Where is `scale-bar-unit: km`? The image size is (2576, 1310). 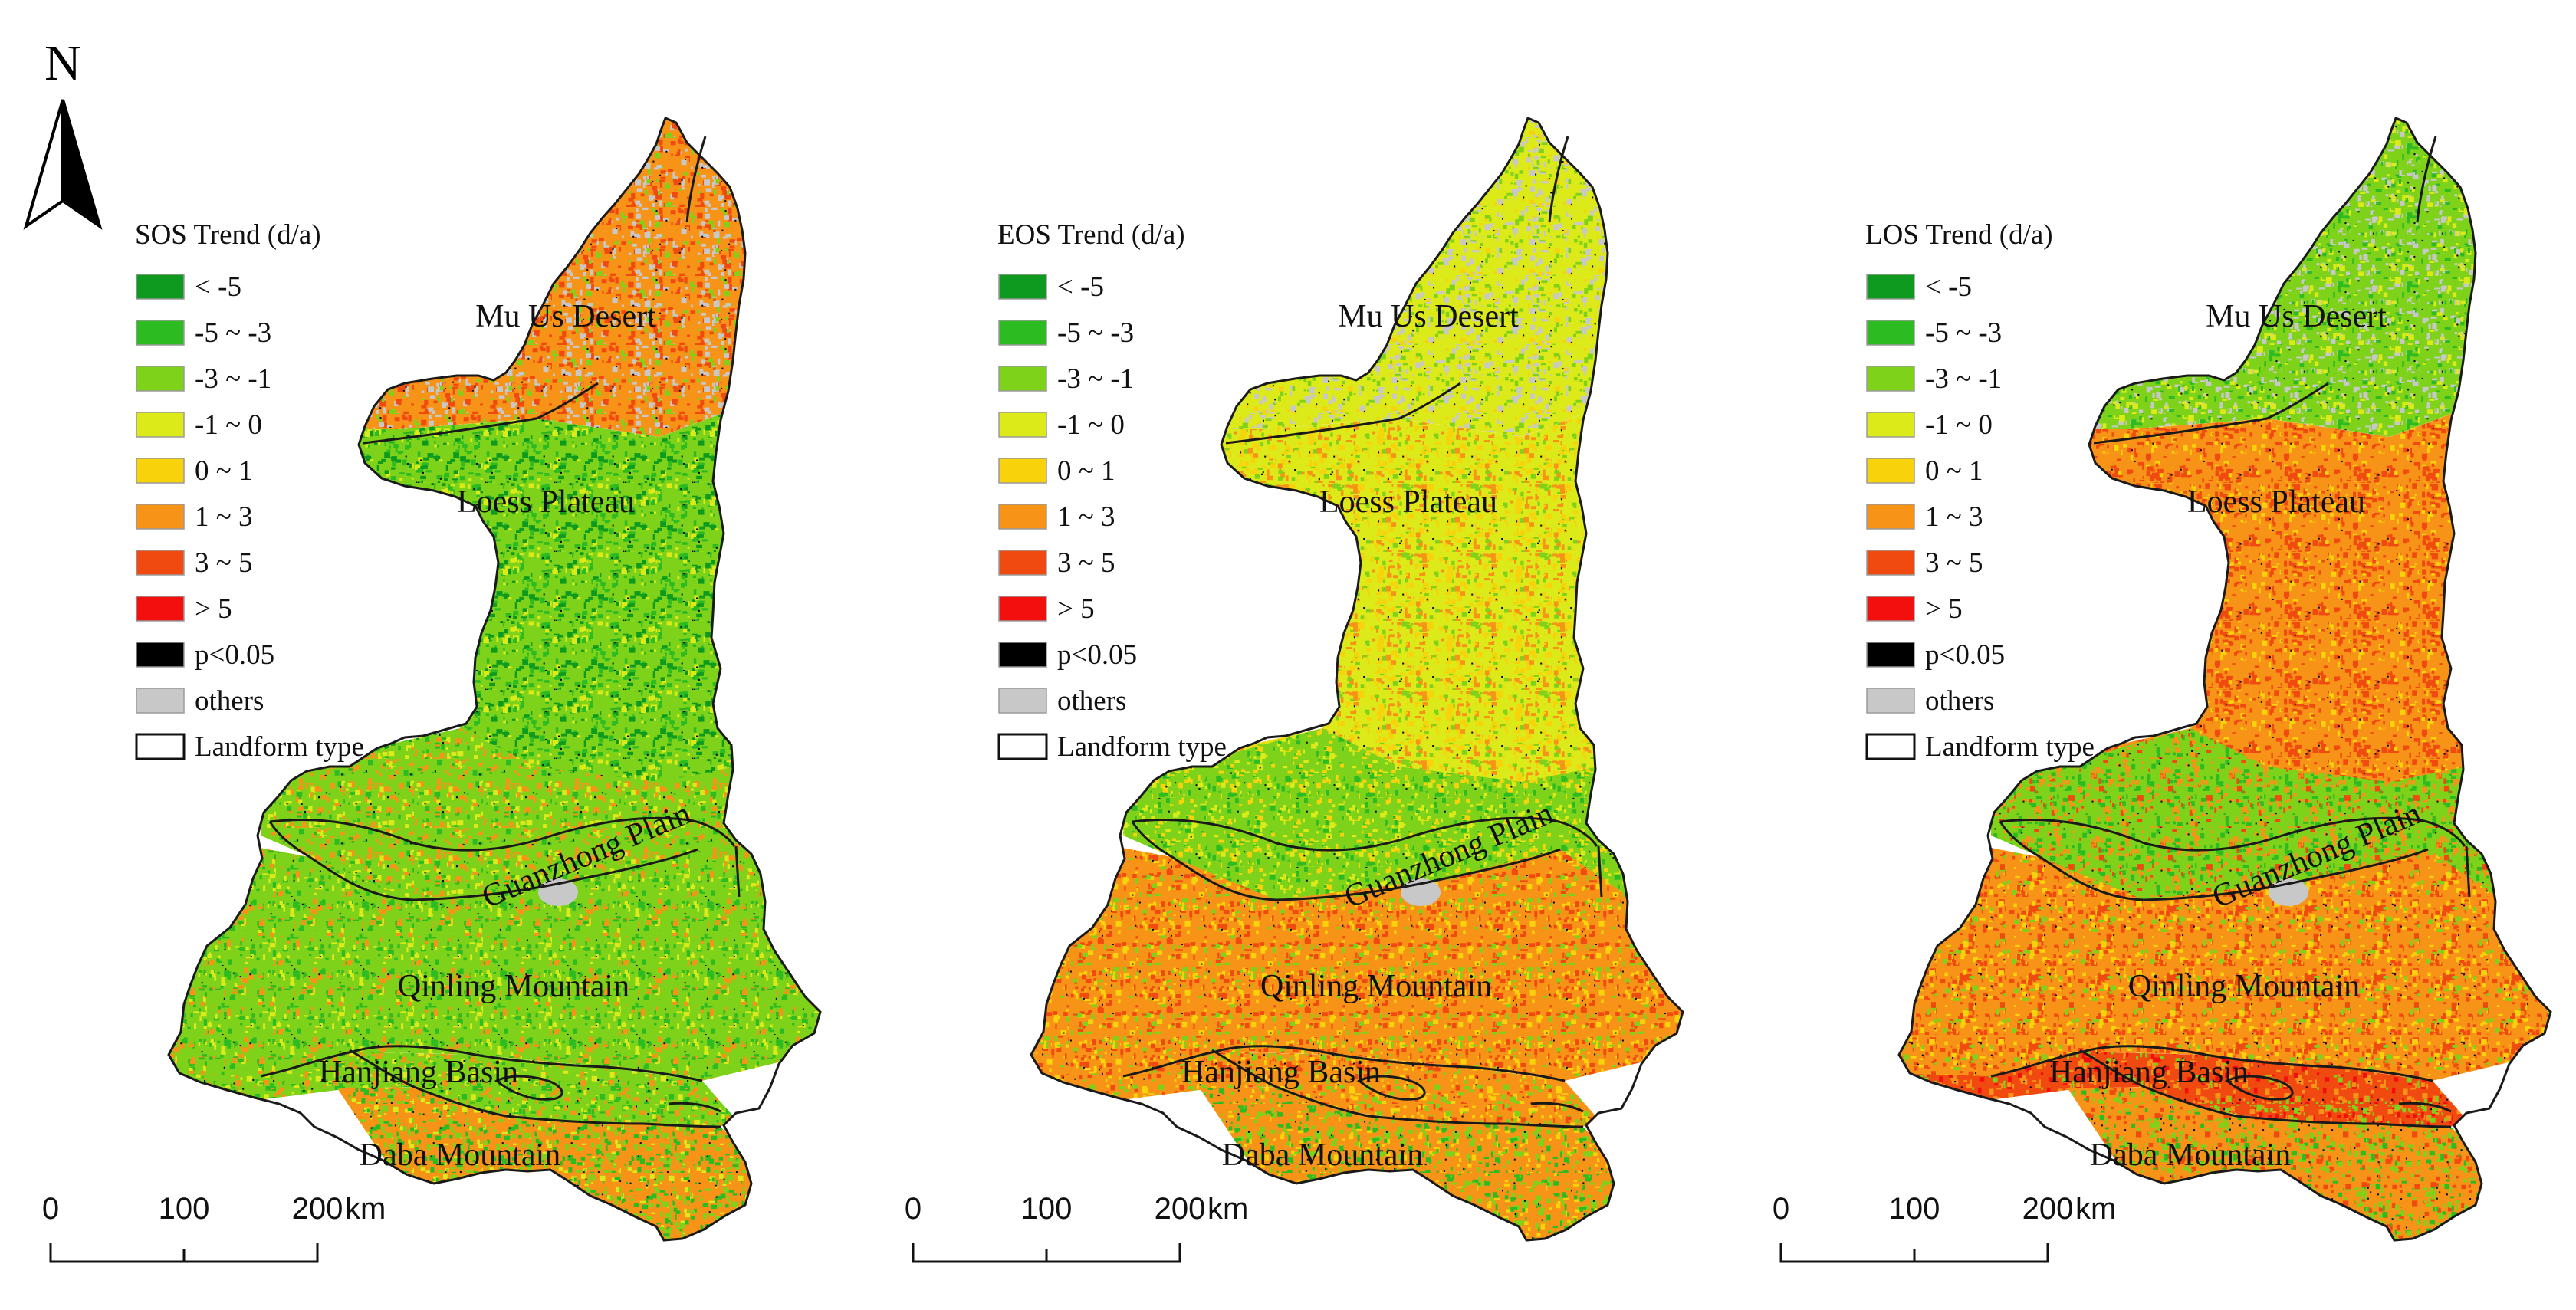 scale-bar-unit: km is located at coordinates (2095, 1209).